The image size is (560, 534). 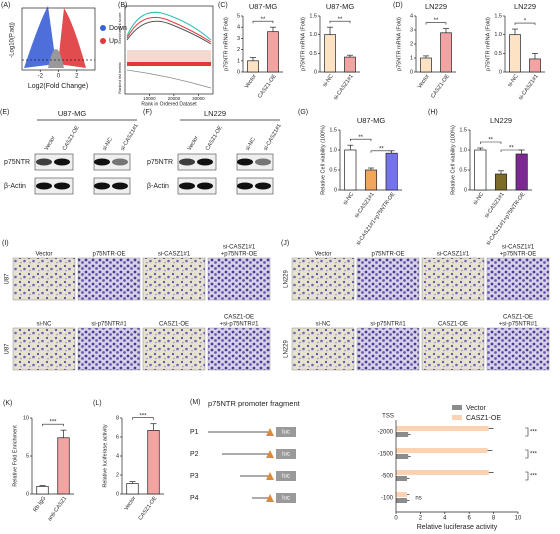 What do you see at coordinates (333, 150) in the screenshot?
I see `y-tick-label: 1.0` at bounding box center [333, 150].